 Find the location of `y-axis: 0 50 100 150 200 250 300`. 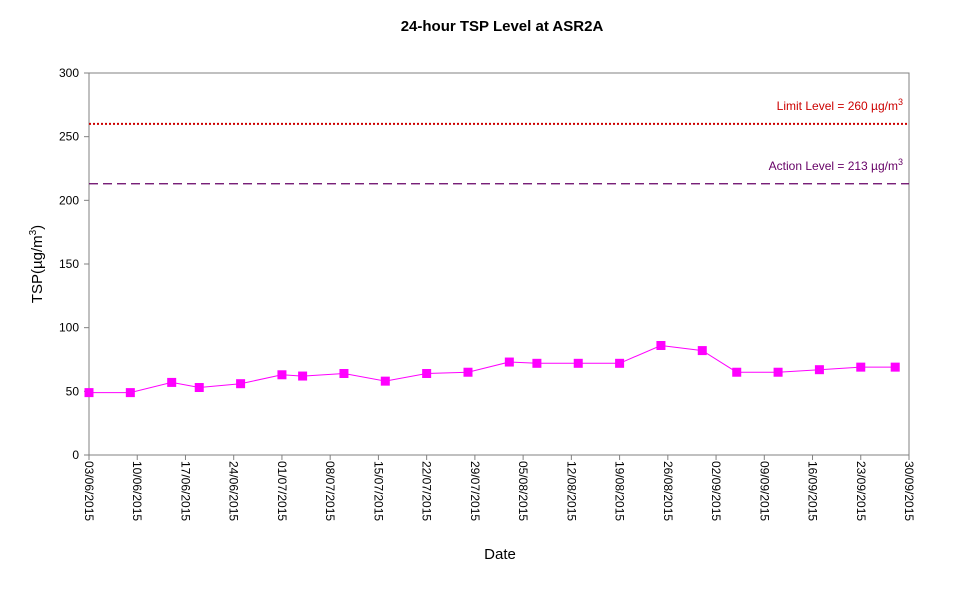

y-axis: 0 50 100 150 200 250 300 is located at coordinates (74, 264).